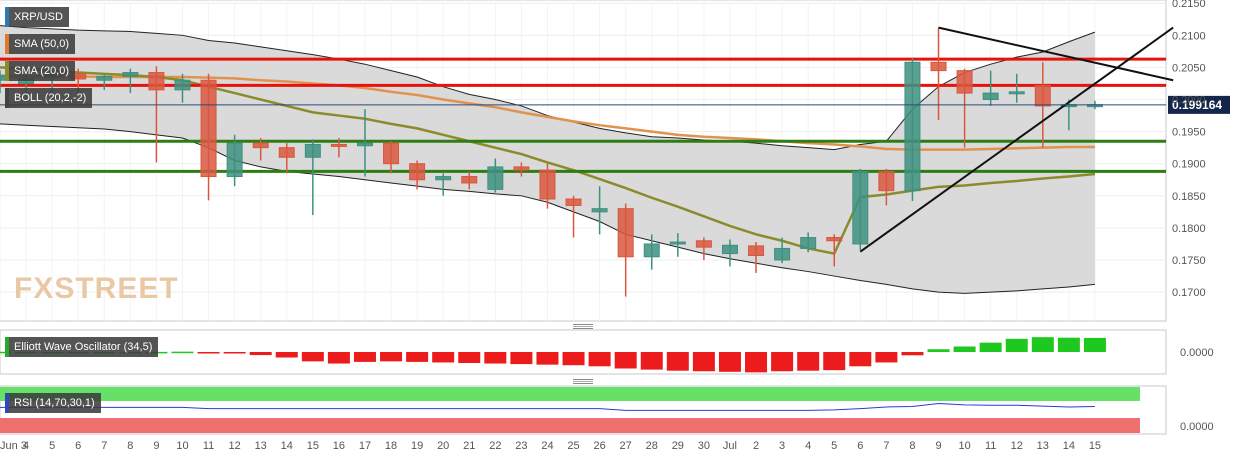  Describe the element at coordinates (53, 403) in the screenshot. I see `rsi-legend: RSI (14,70,30,1)` at that location.